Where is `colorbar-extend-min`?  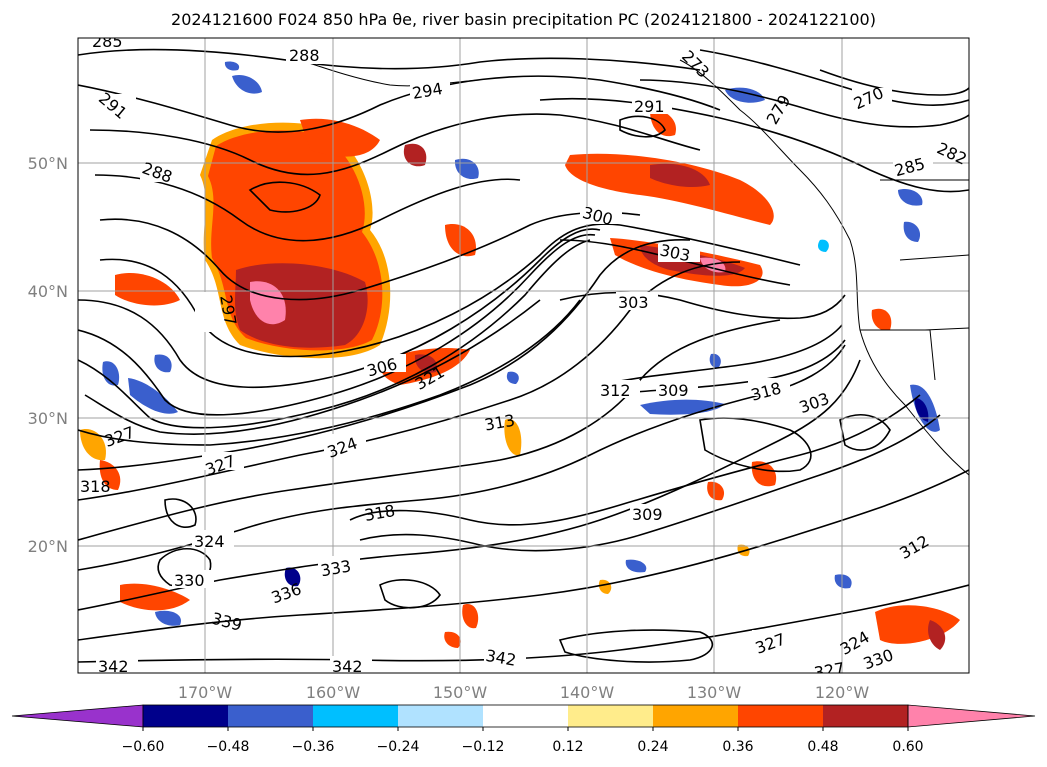
colorbar-extend-min is located at coordinates (77, 716).